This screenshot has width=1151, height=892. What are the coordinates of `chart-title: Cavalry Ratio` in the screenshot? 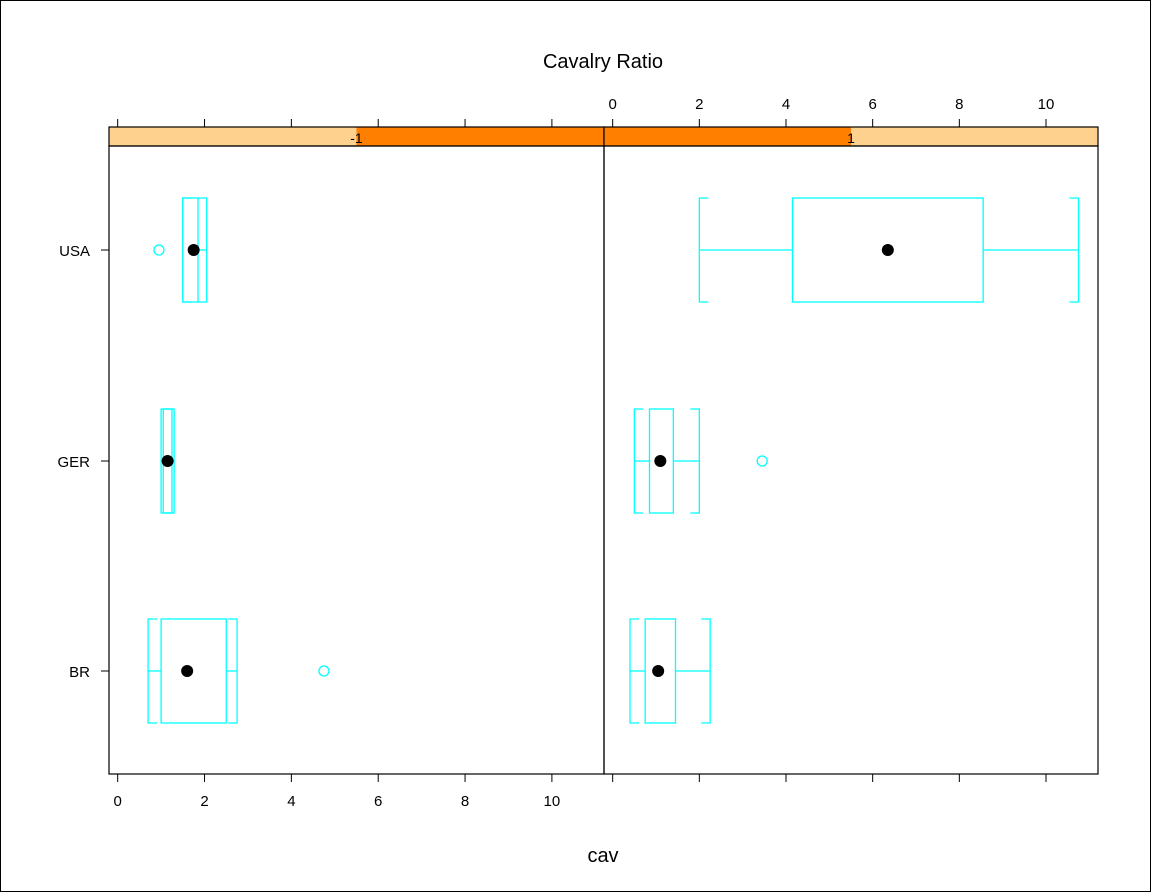 It's located at (603, 62).